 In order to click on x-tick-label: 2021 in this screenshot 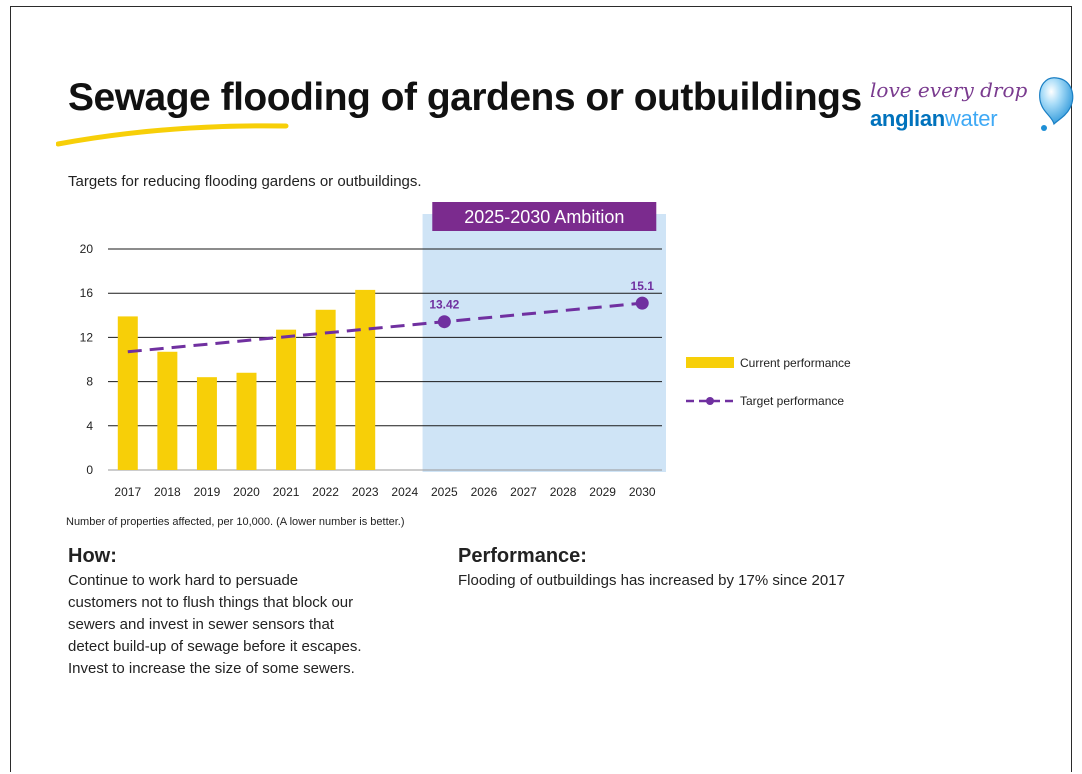, I will do `click(286, 492)`.